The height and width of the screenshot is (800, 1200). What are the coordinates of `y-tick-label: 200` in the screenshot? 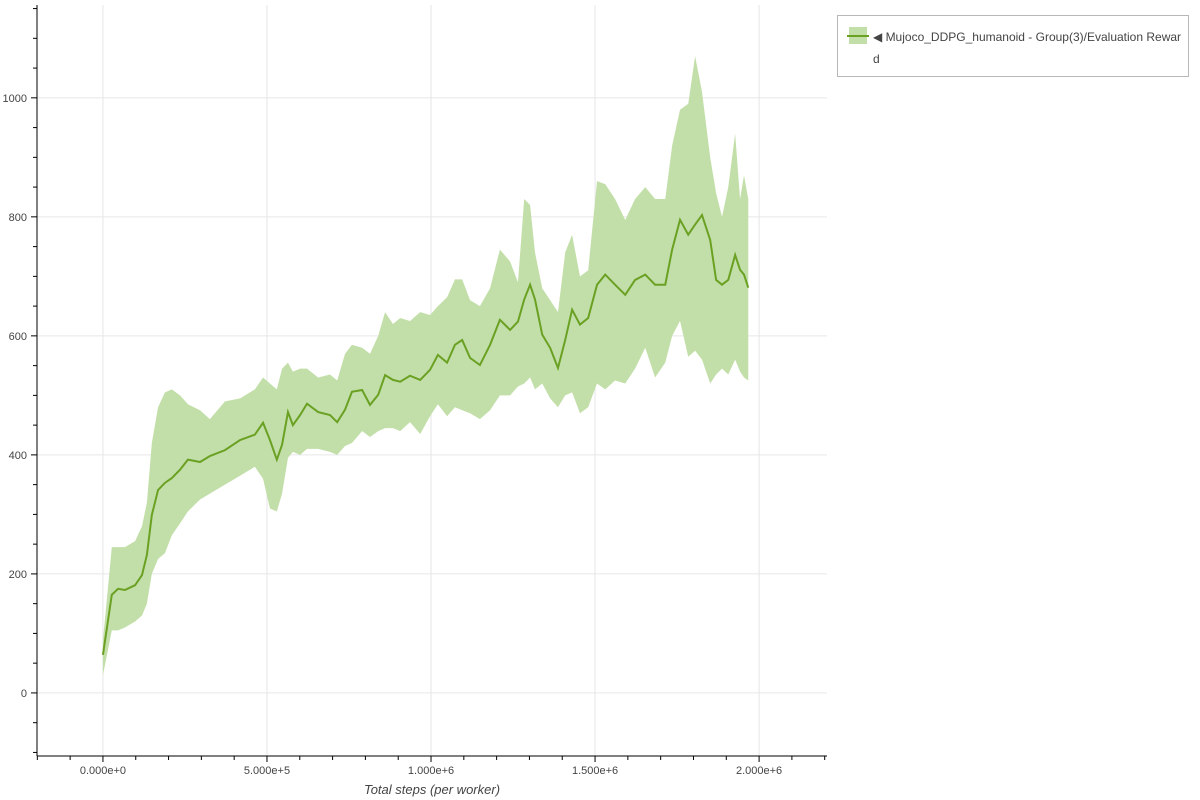 It's located at (18, 575).